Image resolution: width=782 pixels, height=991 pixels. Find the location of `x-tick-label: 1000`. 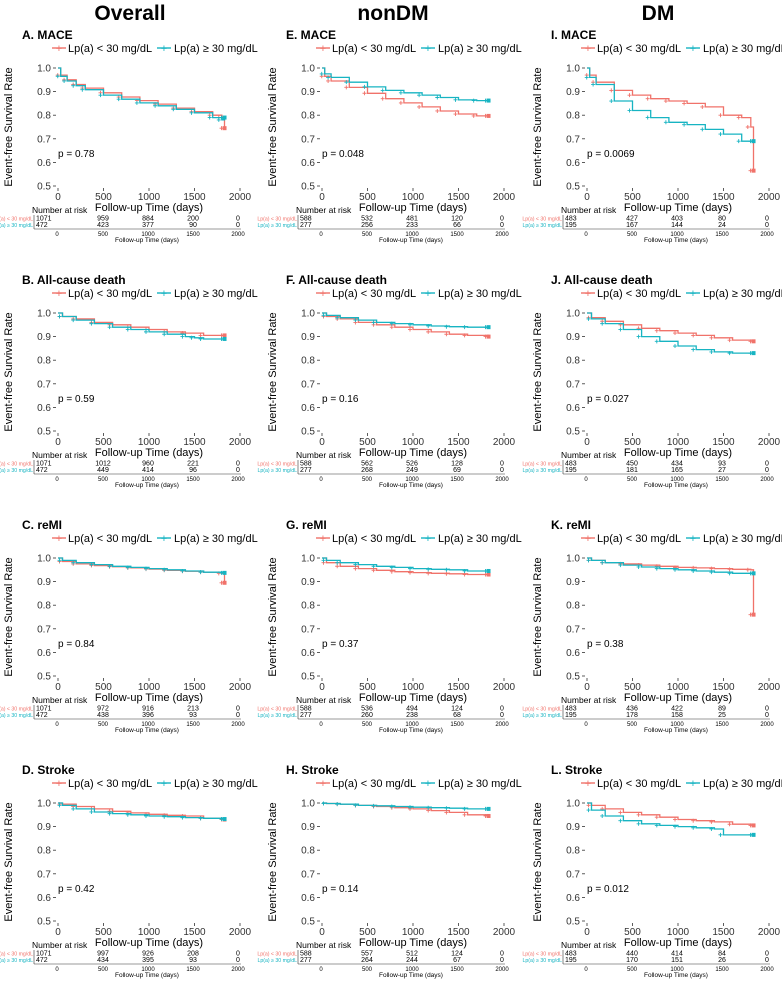

x-tick-label: 1000 is located at coordinates (149, 442).